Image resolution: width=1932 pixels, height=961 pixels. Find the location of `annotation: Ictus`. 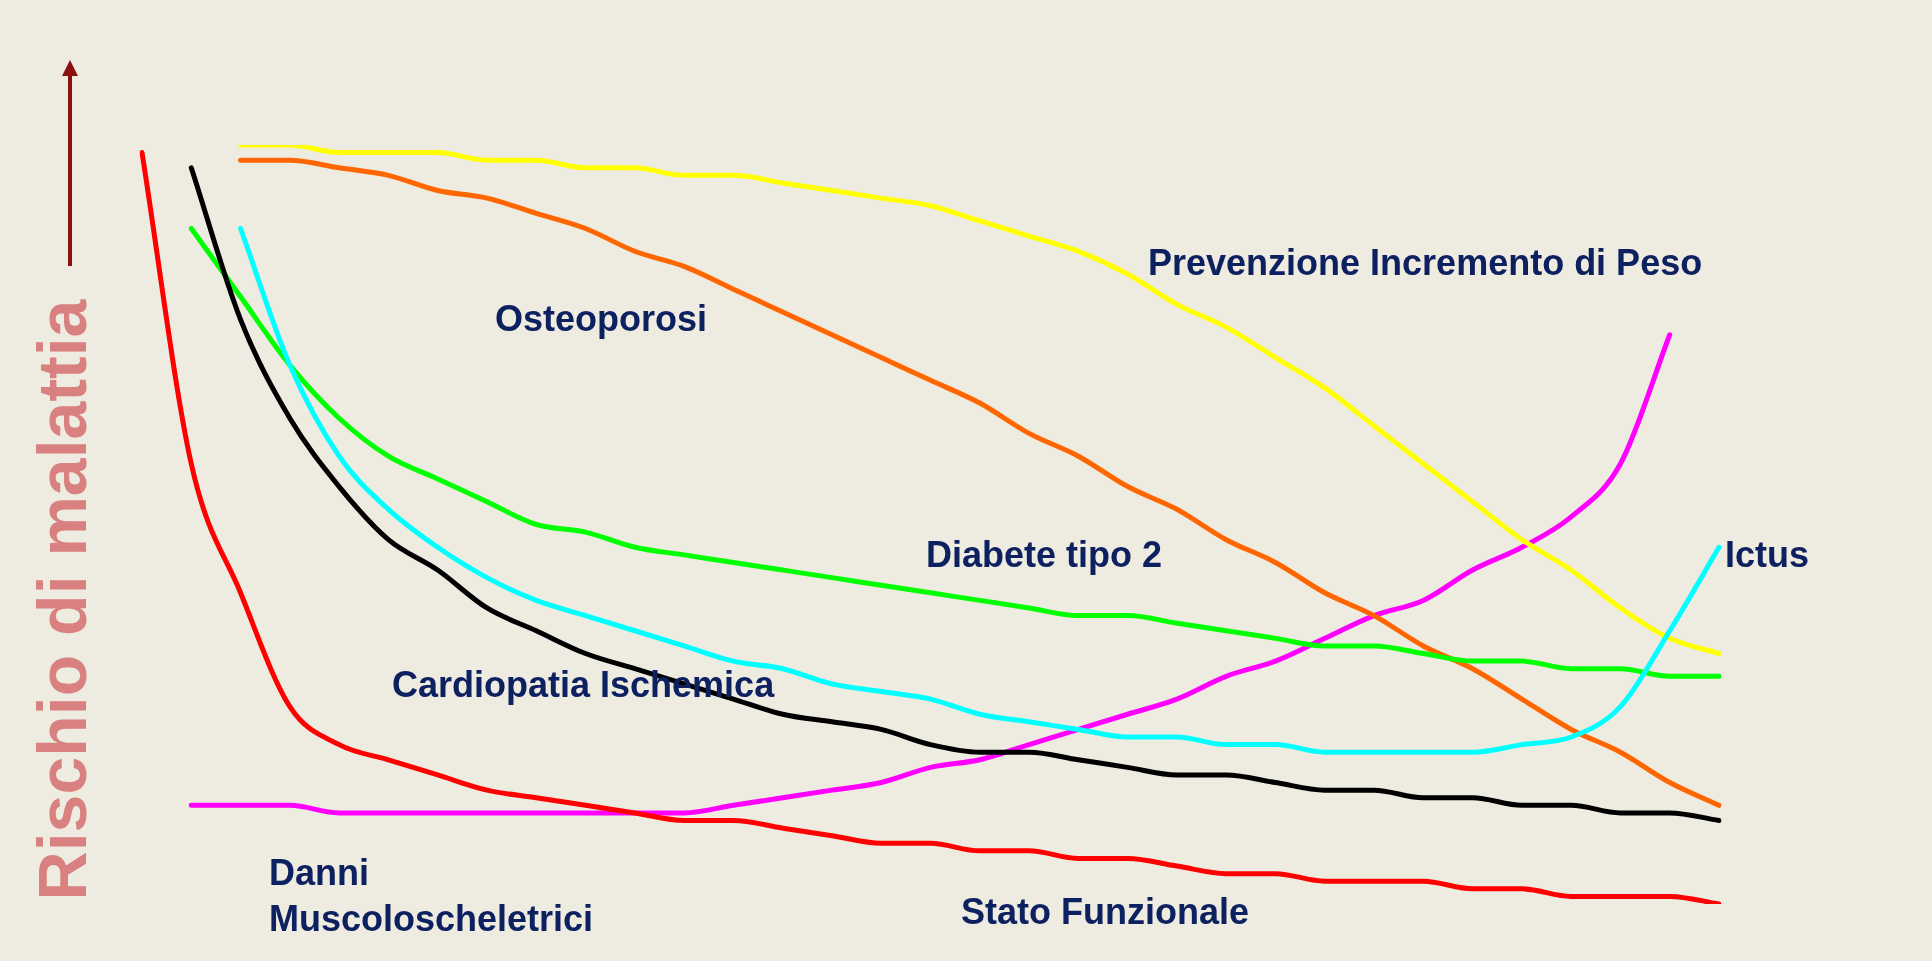

annotation: Ictus is located at coordinates (1767, 555).